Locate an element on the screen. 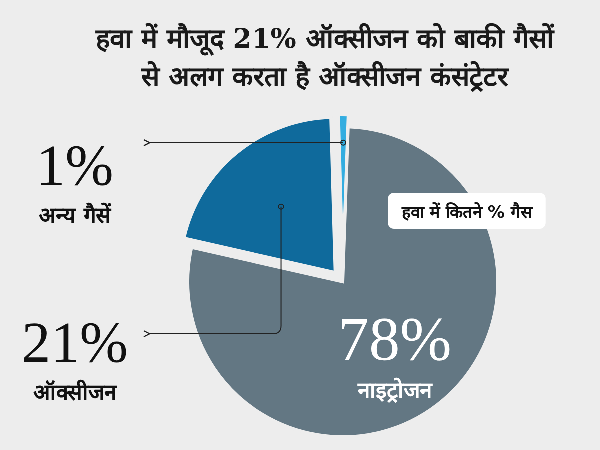 The height and width of the screenshot is (450, 600). title: हवा में मौजूद 21% ऑक्सीजन को बाकी गैसों से अलग करता है ऑक्सीजन कंसंट्रेटर is located at coordinates (325, 58).